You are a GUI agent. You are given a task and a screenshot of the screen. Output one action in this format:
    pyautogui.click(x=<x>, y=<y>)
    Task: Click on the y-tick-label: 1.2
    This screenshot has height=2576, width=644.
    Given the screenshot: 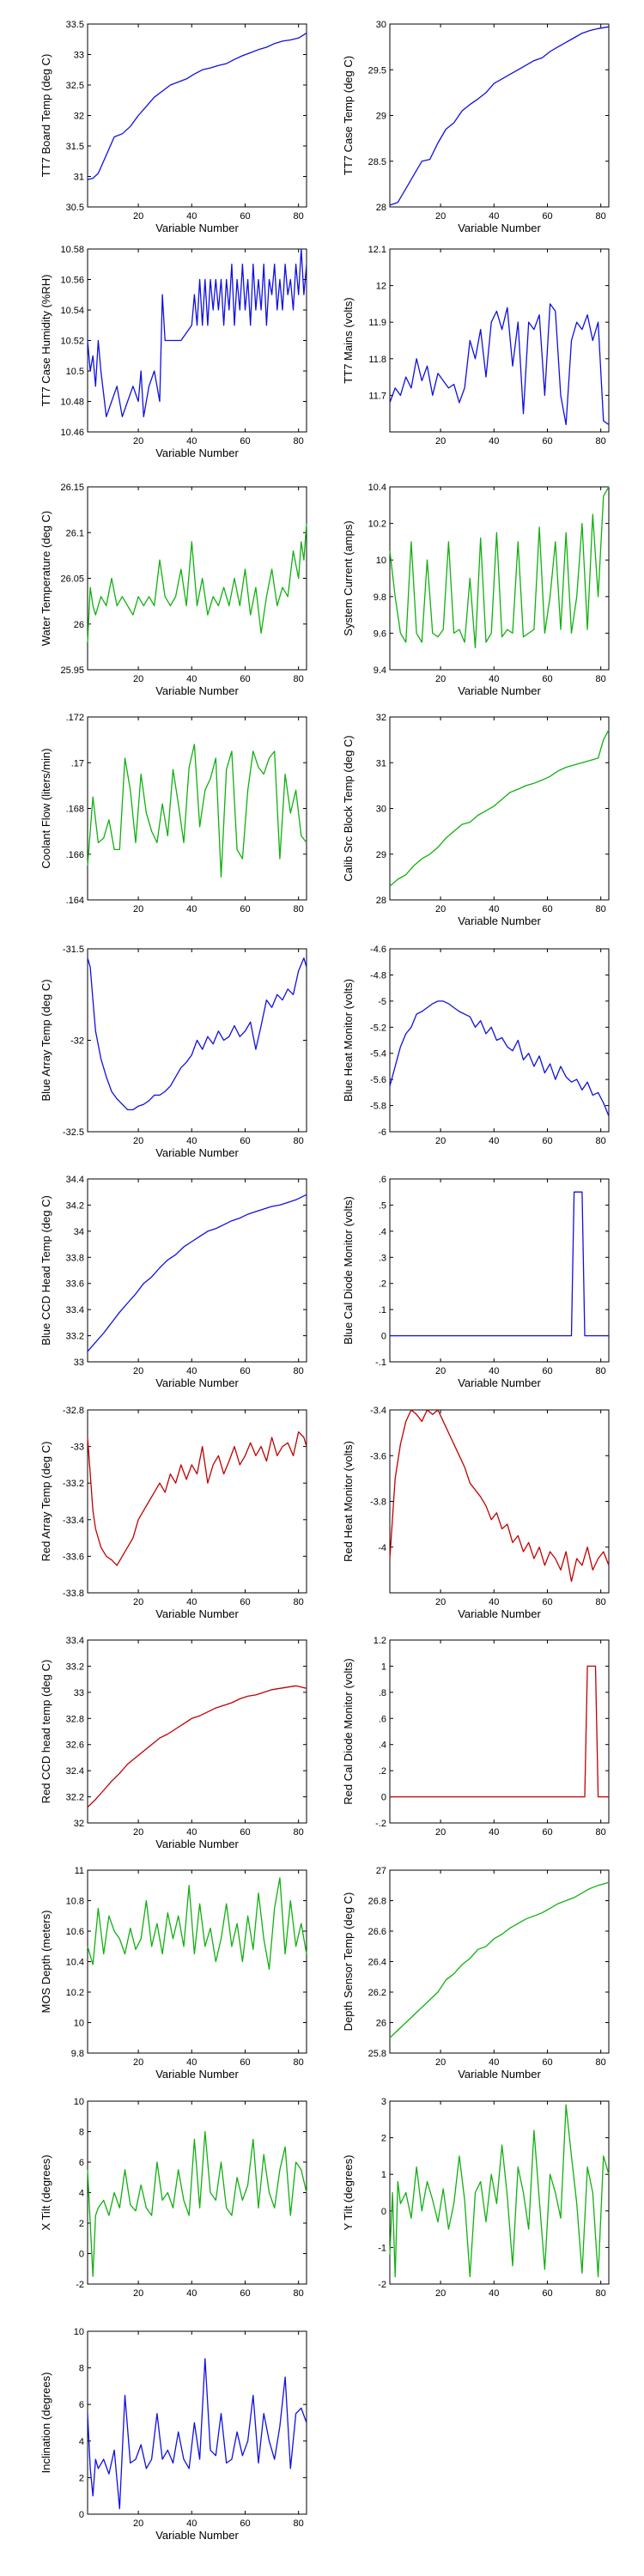 What is the action you would take?
    pyautogui.click(x=380, y=1641)
    